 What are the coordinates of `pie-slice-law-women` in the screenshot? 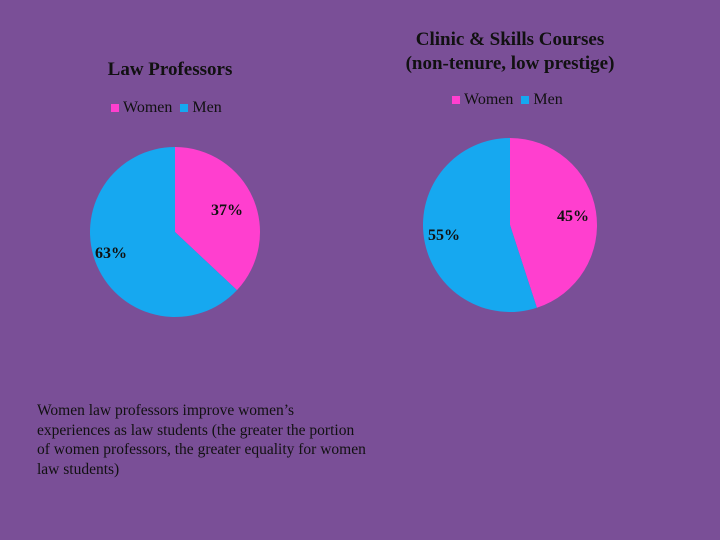 It's located at (217, 219).